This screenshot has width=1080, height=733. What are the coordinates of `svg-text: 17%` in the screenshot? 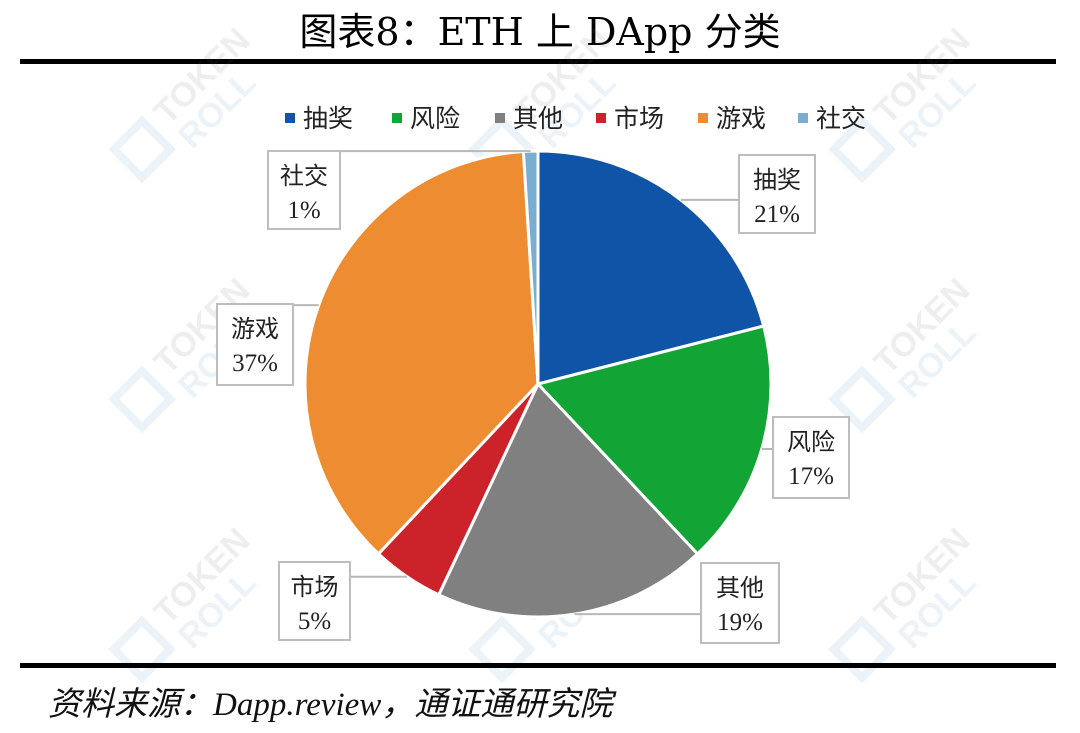 It's located at (811, 476).